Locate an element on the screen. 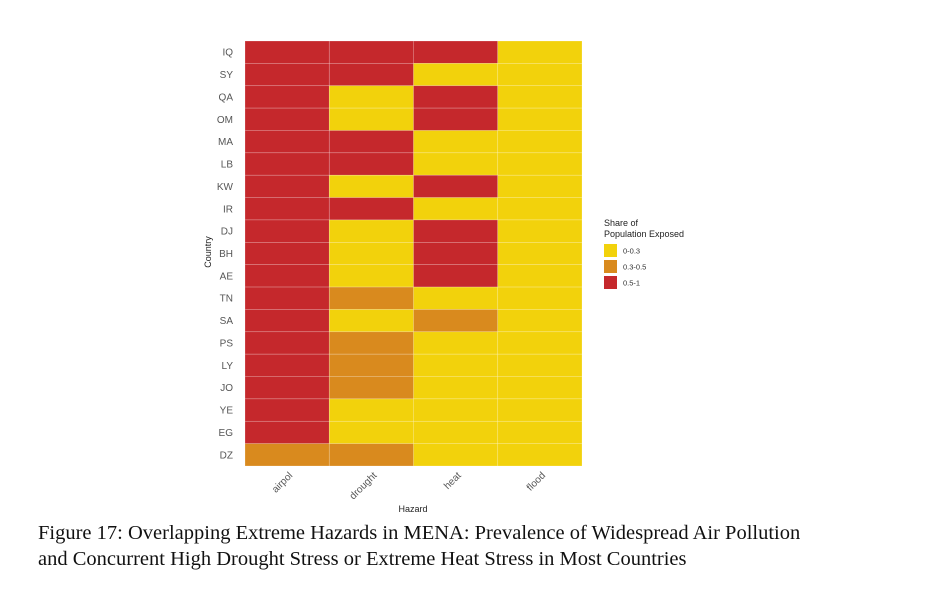 Image resolution: width=936 pixels, height=598 pixels. heatmap-cell-lb-heat is located at coordinates (456, 164).